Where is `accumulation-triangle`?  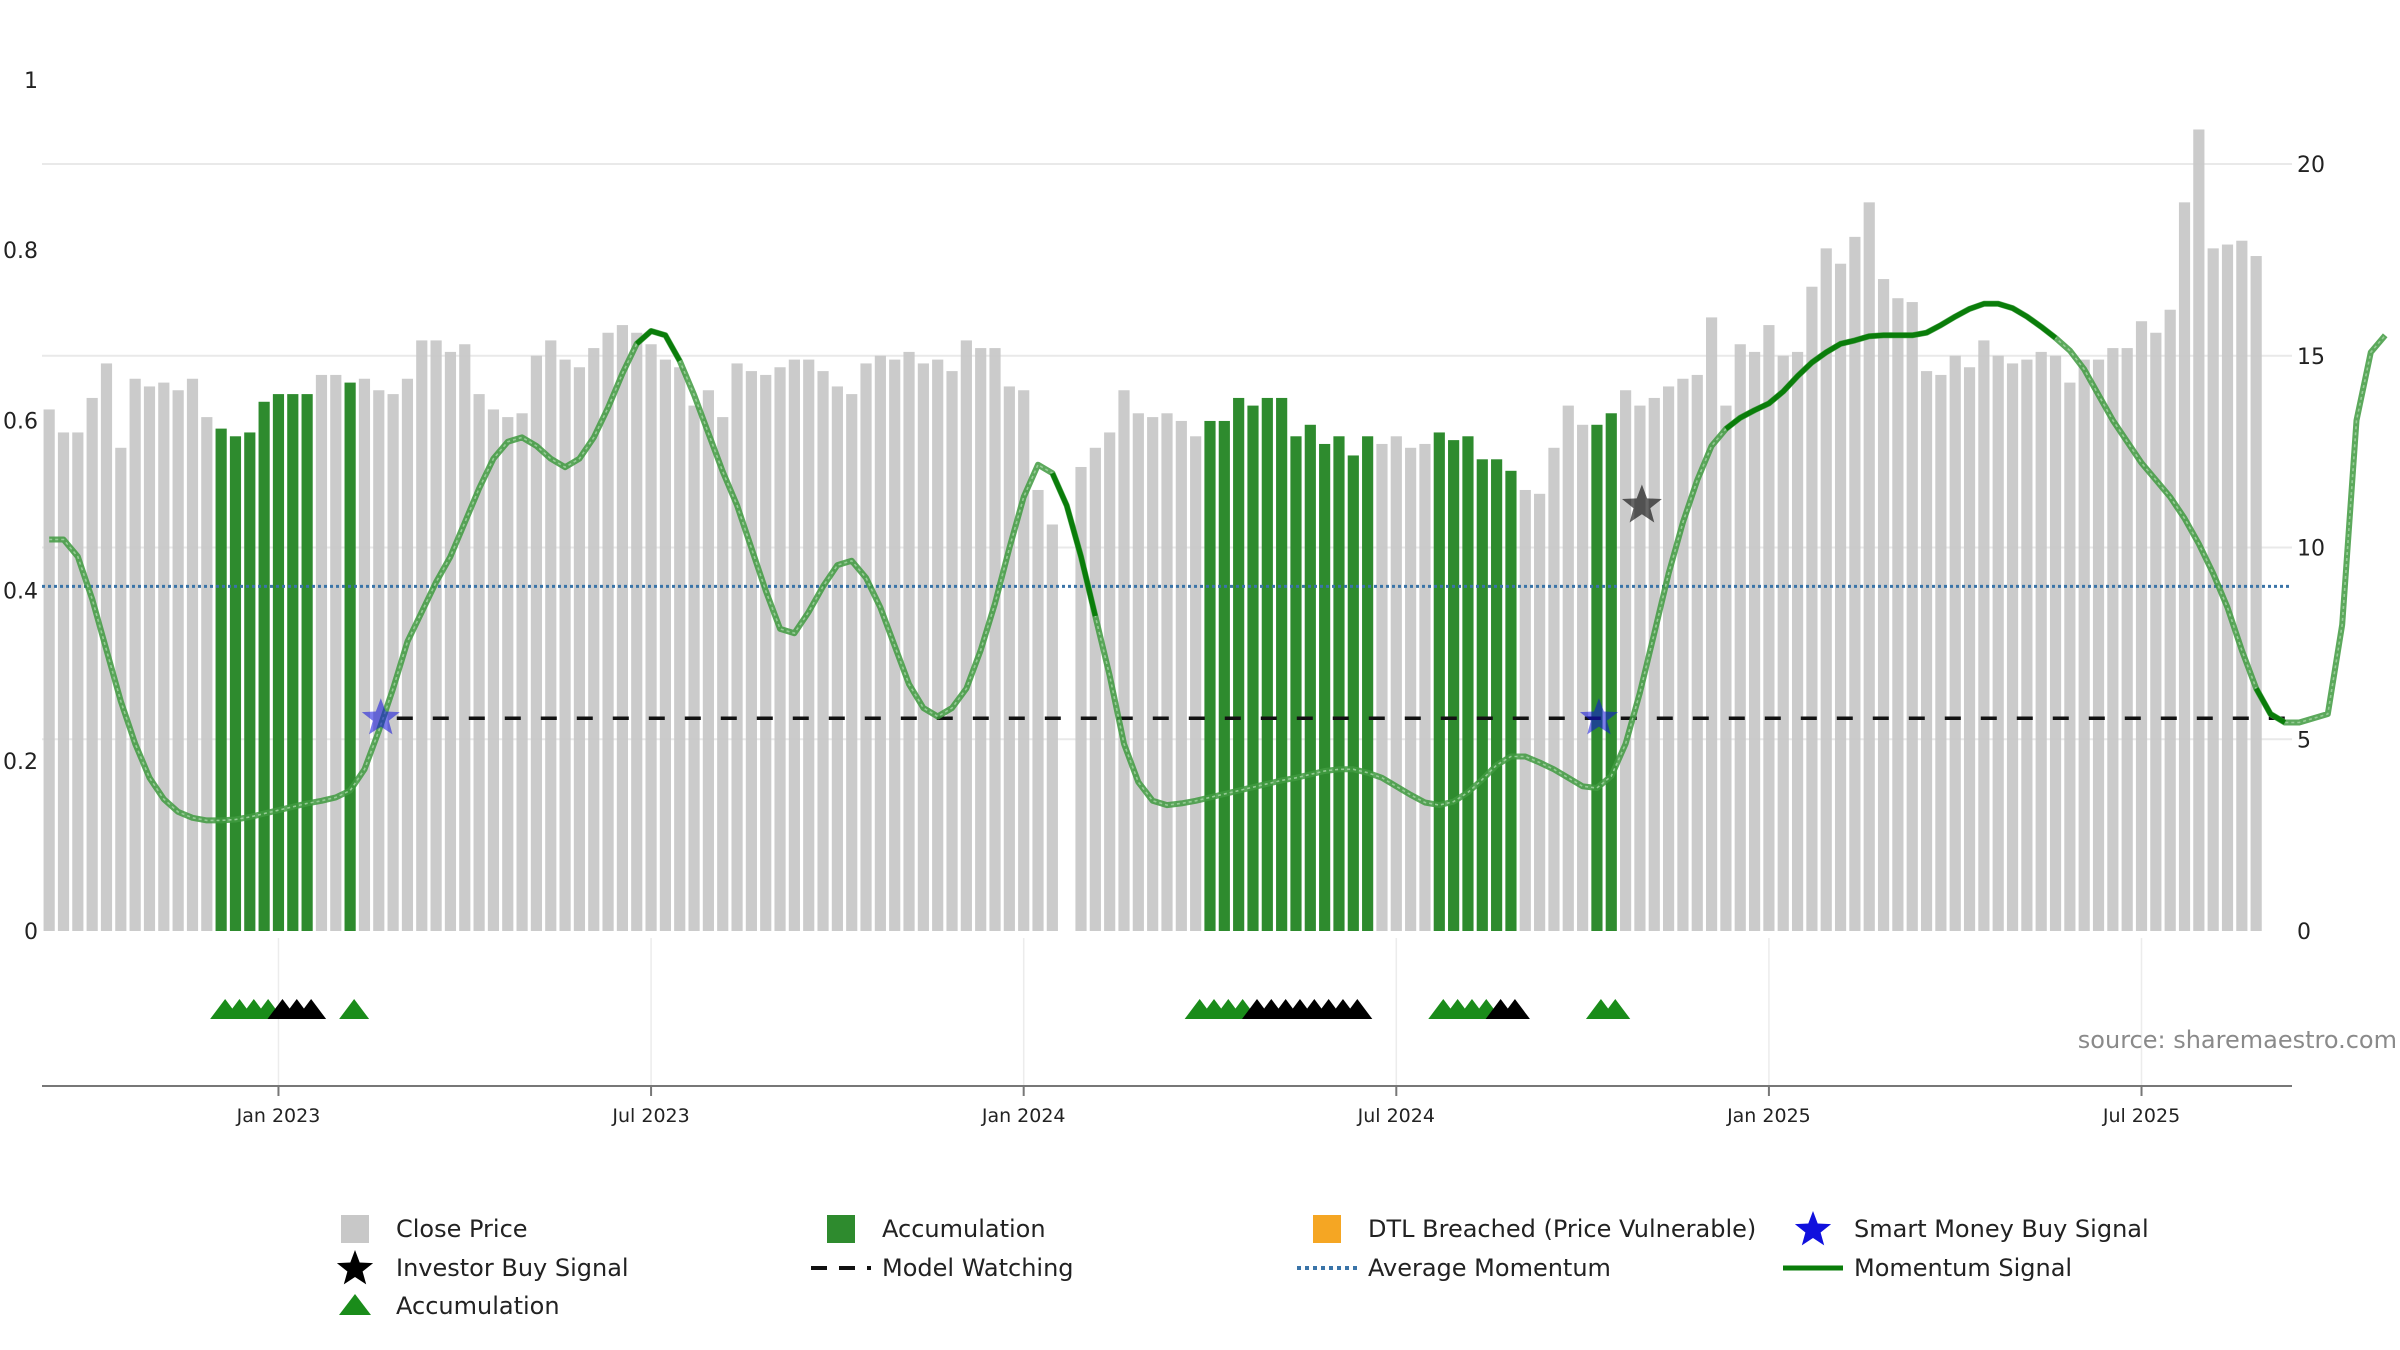
accumulation-triangle is located at coordinates (354, 1009).